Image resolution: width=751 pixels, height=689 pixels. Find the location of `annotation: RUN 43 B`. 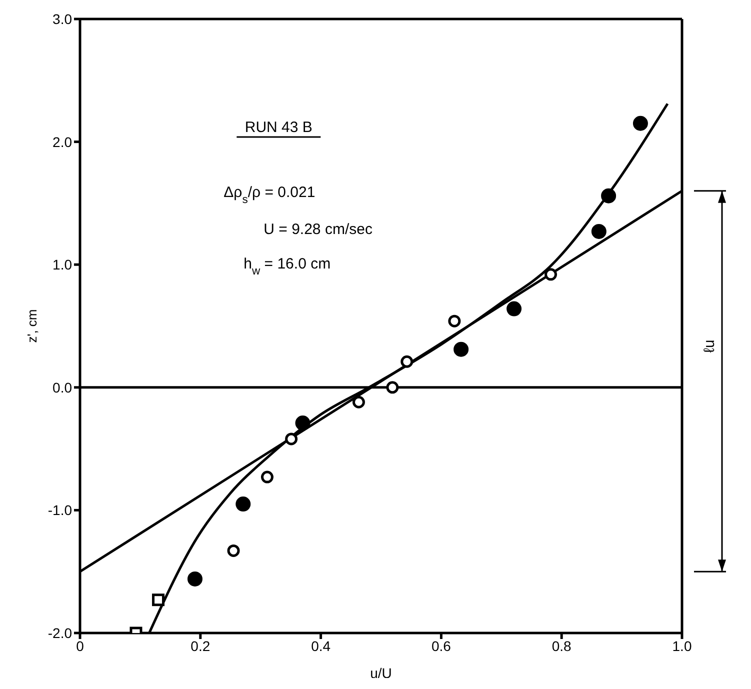

annotation: RUN 43 B is located at coordinates (278, 127).